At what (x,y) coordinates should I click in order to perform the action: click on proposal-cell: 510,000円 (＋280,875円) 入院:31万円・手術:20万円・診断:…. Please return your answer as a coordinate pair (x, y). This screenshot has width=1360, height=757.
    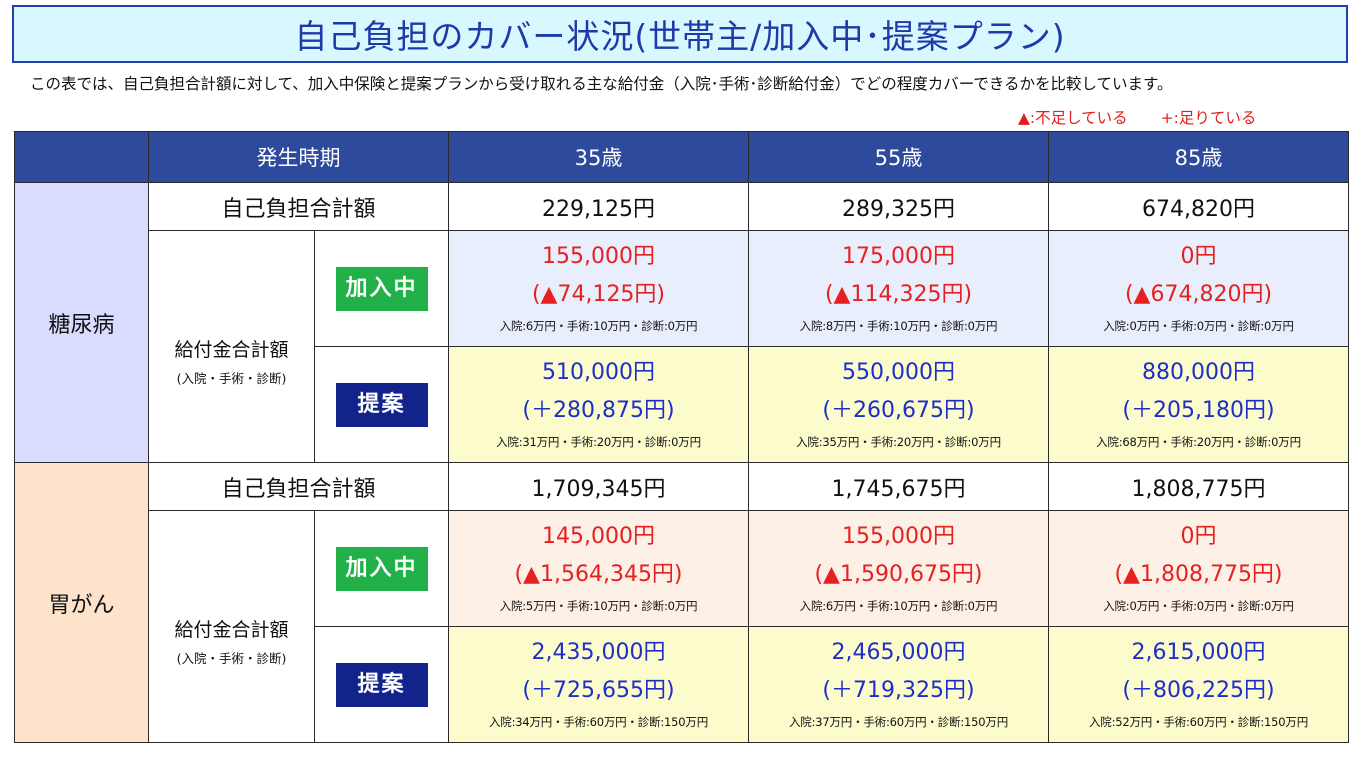
    Looking at the image, I should click on (598, 404).